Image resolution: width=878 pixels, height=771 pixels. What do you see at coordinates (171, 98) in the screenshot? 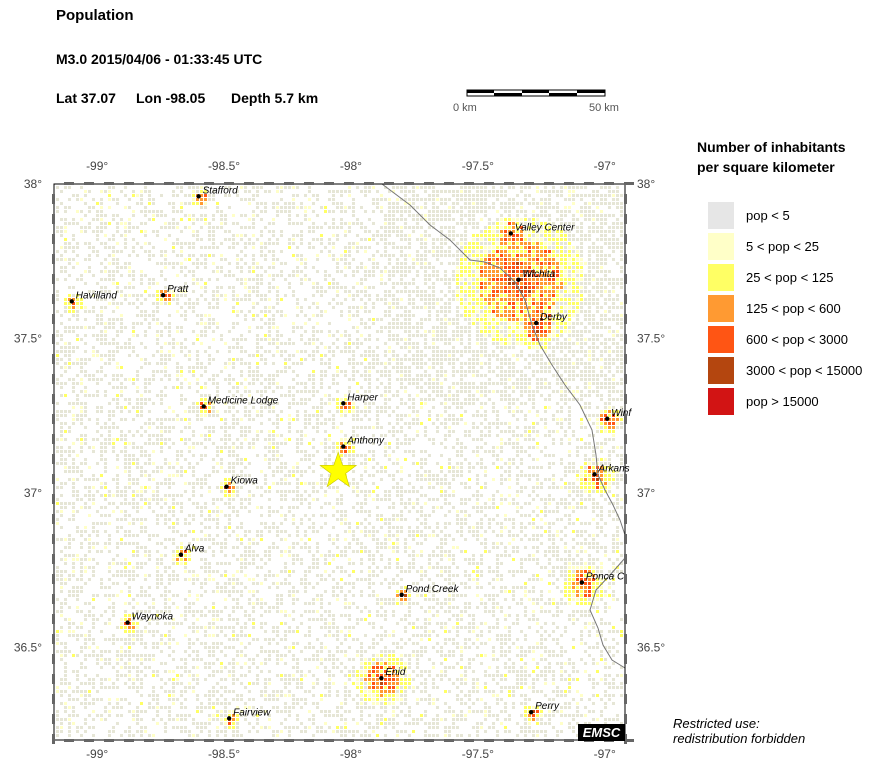
I see `longitude-label: Lon -98.05` at bounding box center [171, 98].